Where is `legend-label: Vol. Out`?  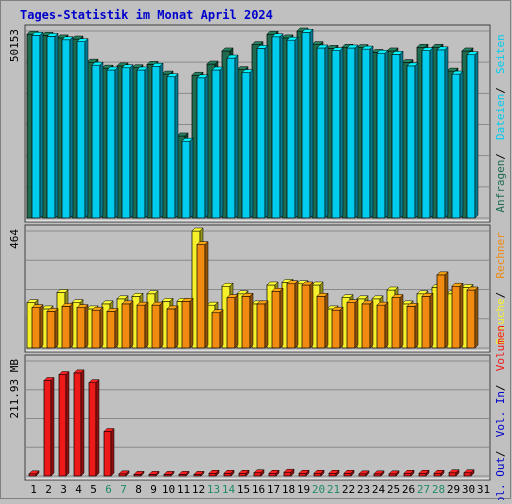 legend-label: Vol. Out is located at coordinates (500, 478).